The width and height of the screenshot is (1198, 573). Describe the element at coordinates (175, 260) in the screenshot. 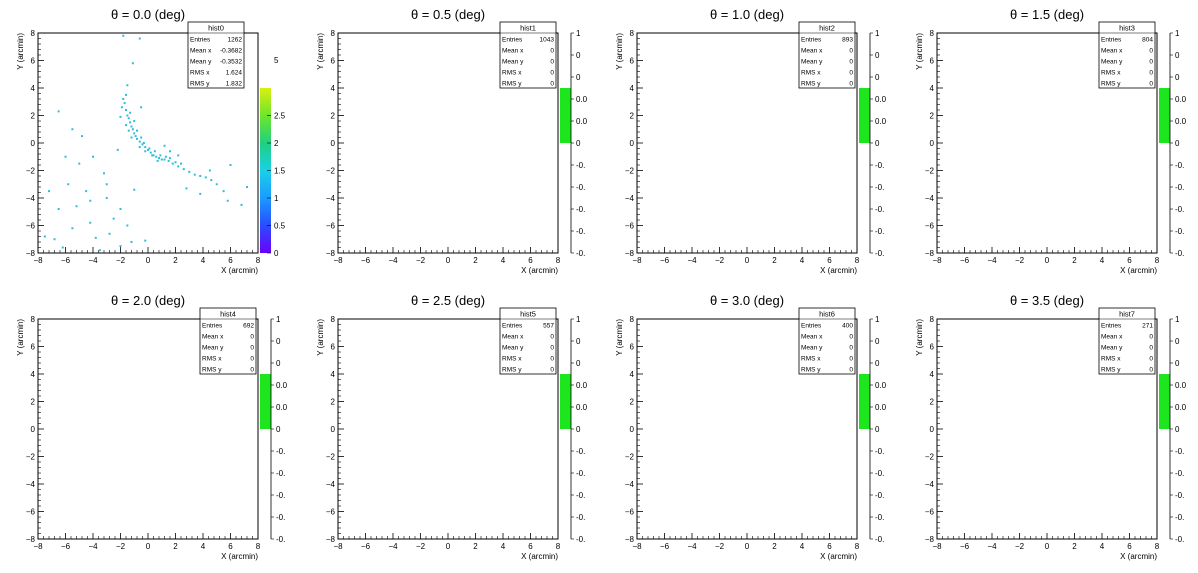

I see `x-tick-label: 2` at that location.